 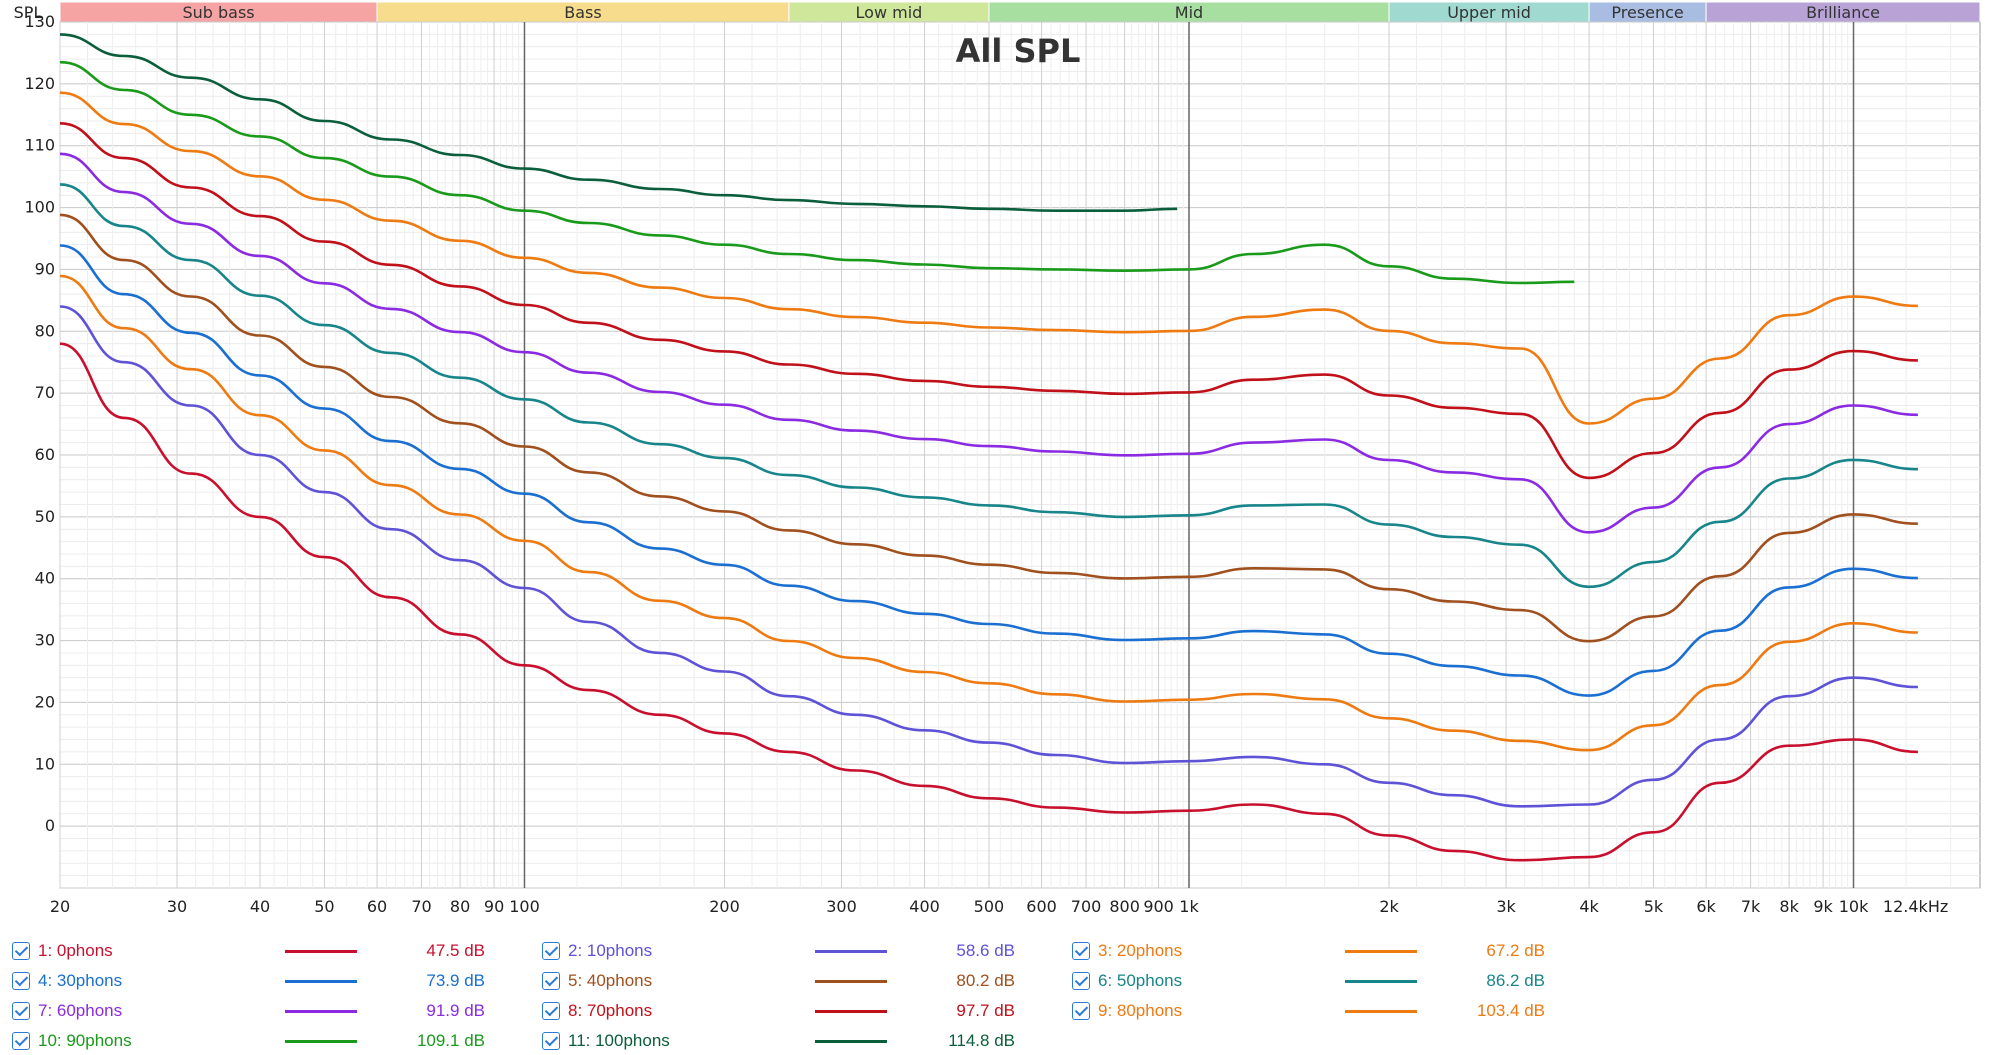 What do you see at coordinates (724, 906) in the screenshot?
I see `x-tick-label: 200` at bounding box center [724, 906].